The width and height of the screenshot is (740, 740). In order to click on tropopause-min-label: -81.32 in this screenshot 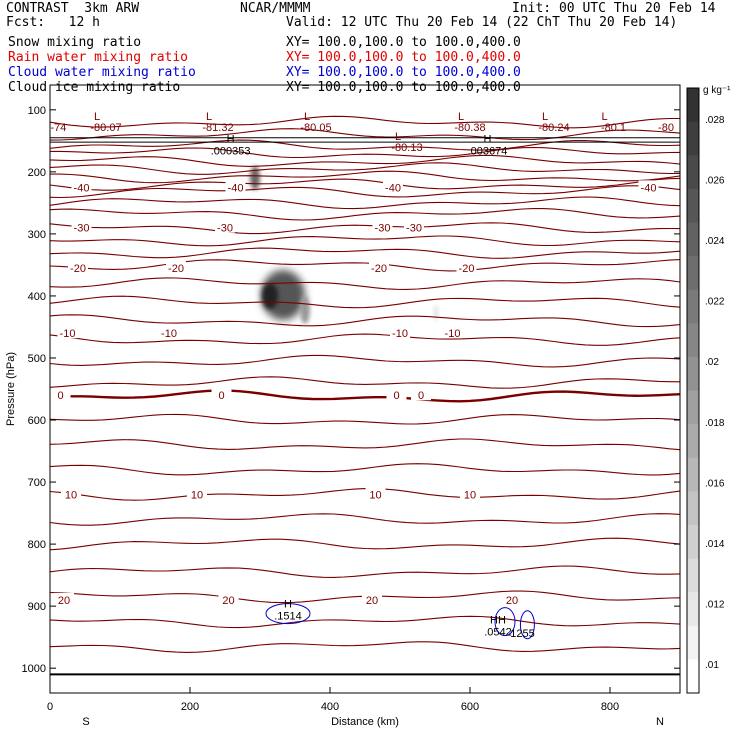, I will do `click(217, 128)`.